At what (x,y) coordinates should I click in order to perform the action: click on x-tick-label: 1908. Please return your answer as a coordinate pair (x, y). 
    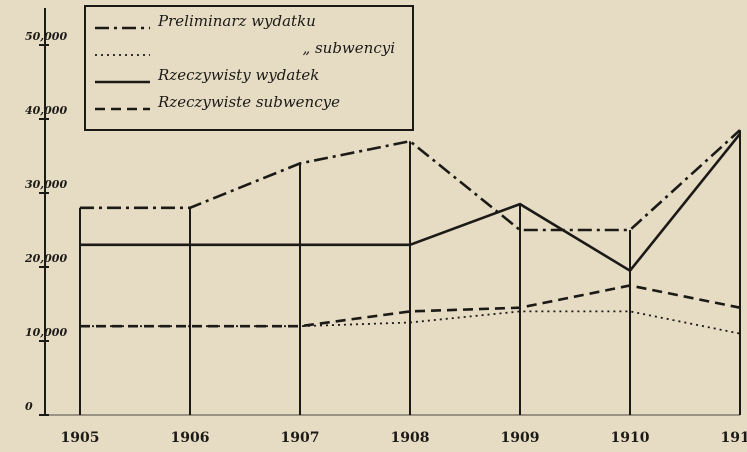
    Looking at the image, I should click on (410, 438).